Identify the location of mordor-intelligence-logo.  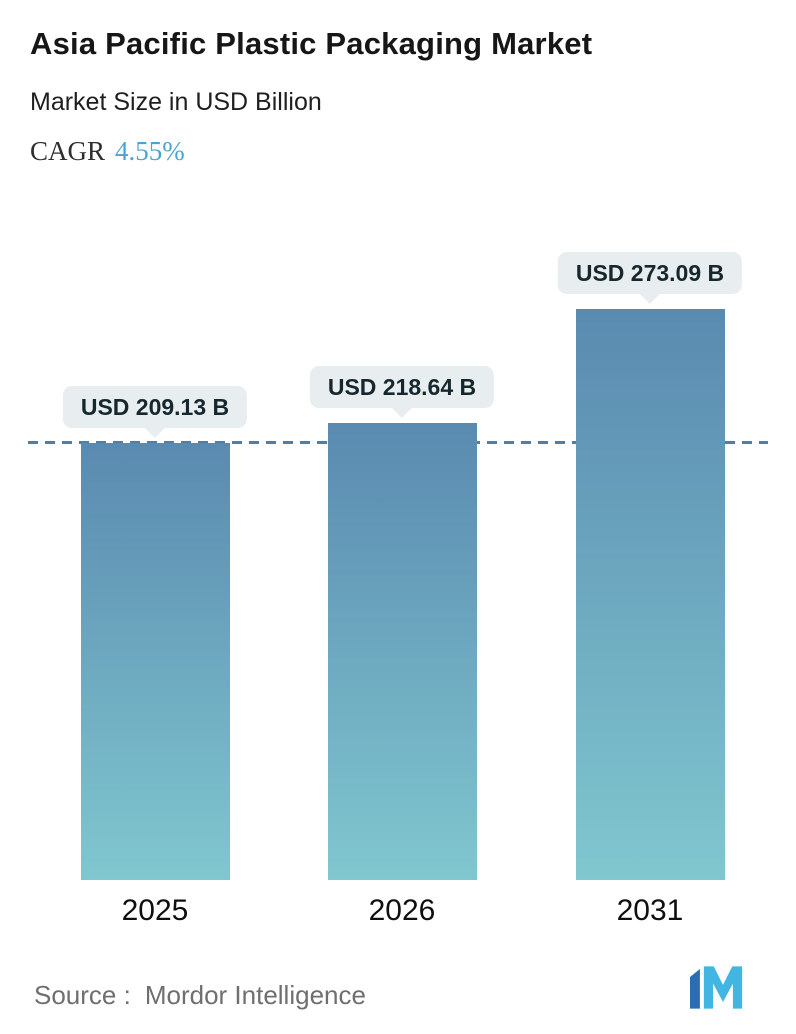
(723, 990).